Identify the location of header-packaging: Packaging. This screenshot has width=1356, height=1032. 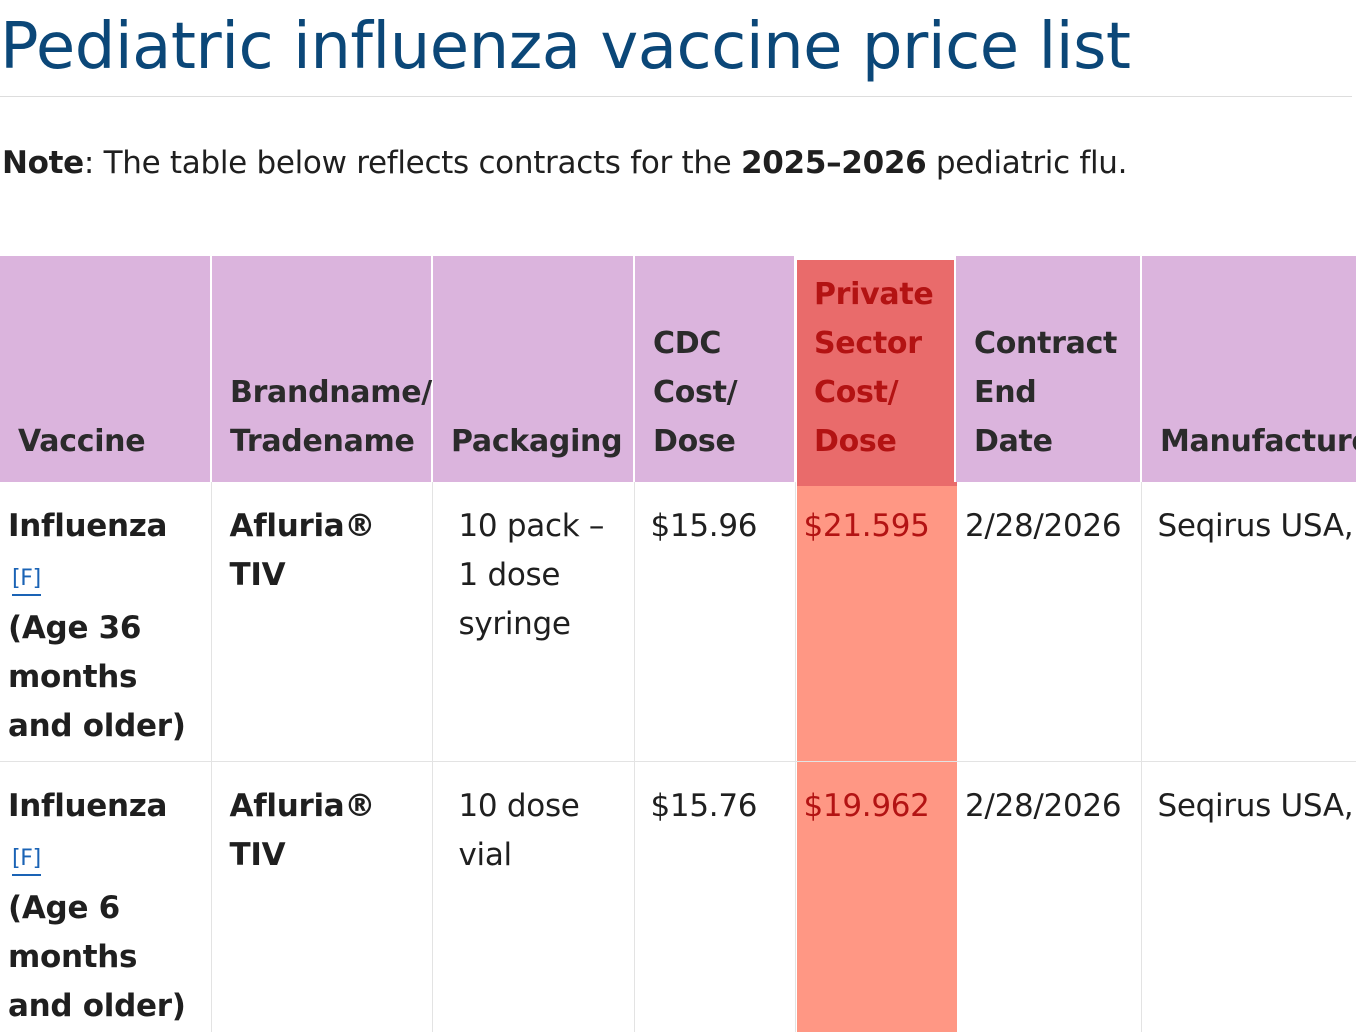
(533, 369).